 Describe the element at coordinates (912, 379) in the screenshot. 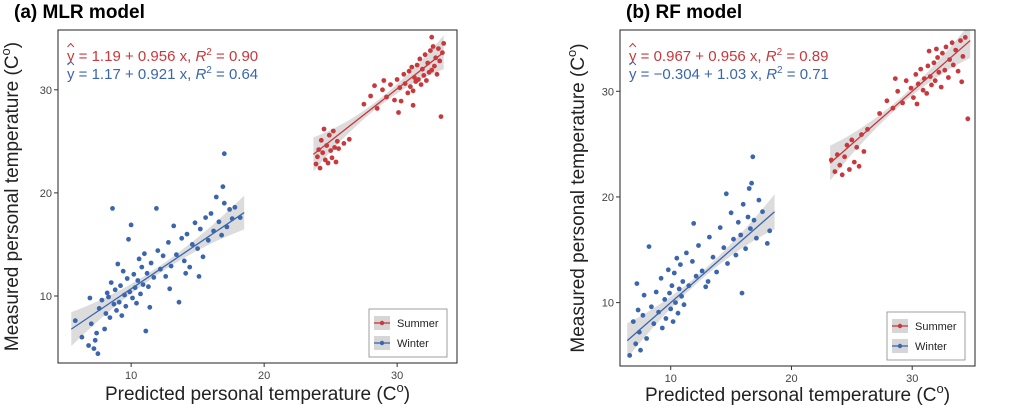

I see `x-tick-label: 30` at that location.